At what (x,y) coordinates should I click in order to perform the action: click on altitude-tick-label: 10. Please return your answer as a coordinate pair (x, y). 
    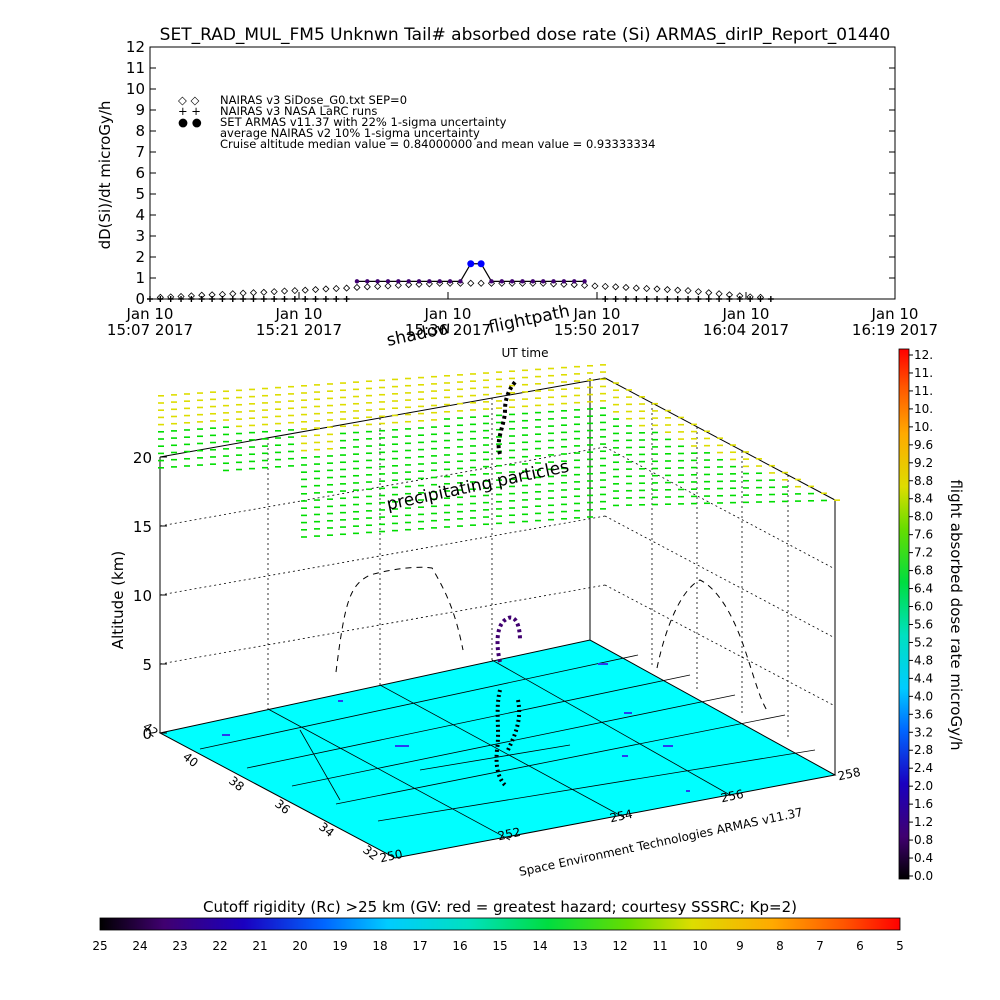
    Looking at the image, I should click on (142, 596).